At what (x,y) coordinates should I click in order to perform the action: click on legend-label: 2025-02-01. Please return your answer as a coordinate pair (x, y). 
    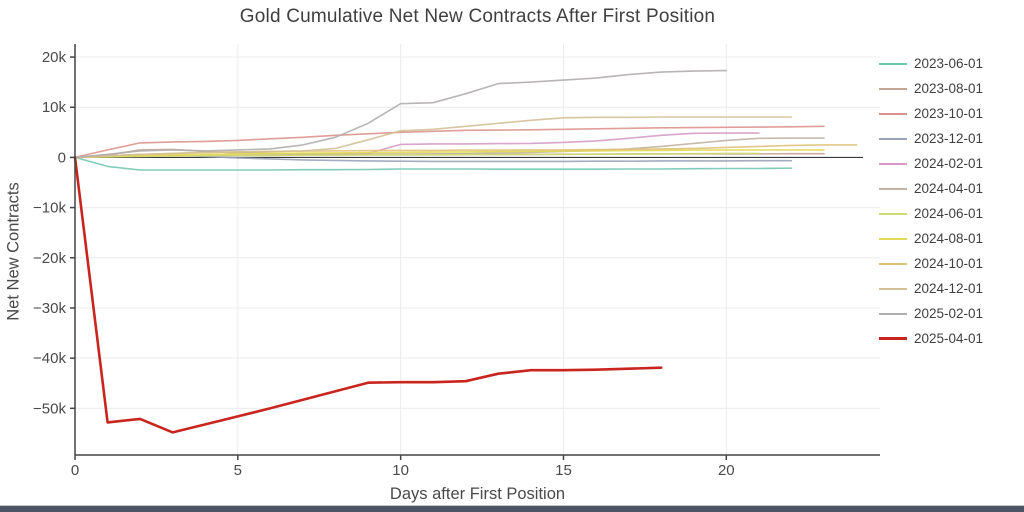
    Looking at the image, I should click on (949, 313).